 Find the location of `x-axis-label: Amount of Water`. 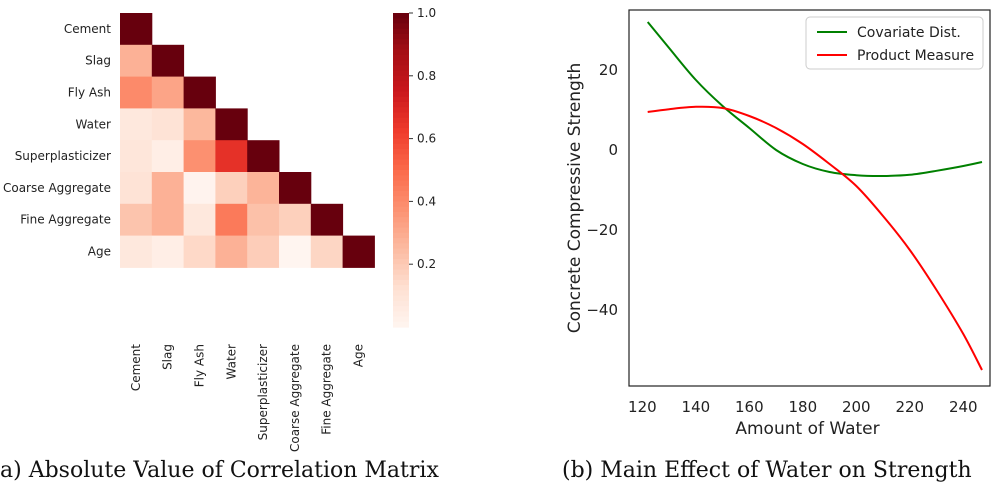

x-axis-label: Amount of Water is located at coordinates (807, 429).